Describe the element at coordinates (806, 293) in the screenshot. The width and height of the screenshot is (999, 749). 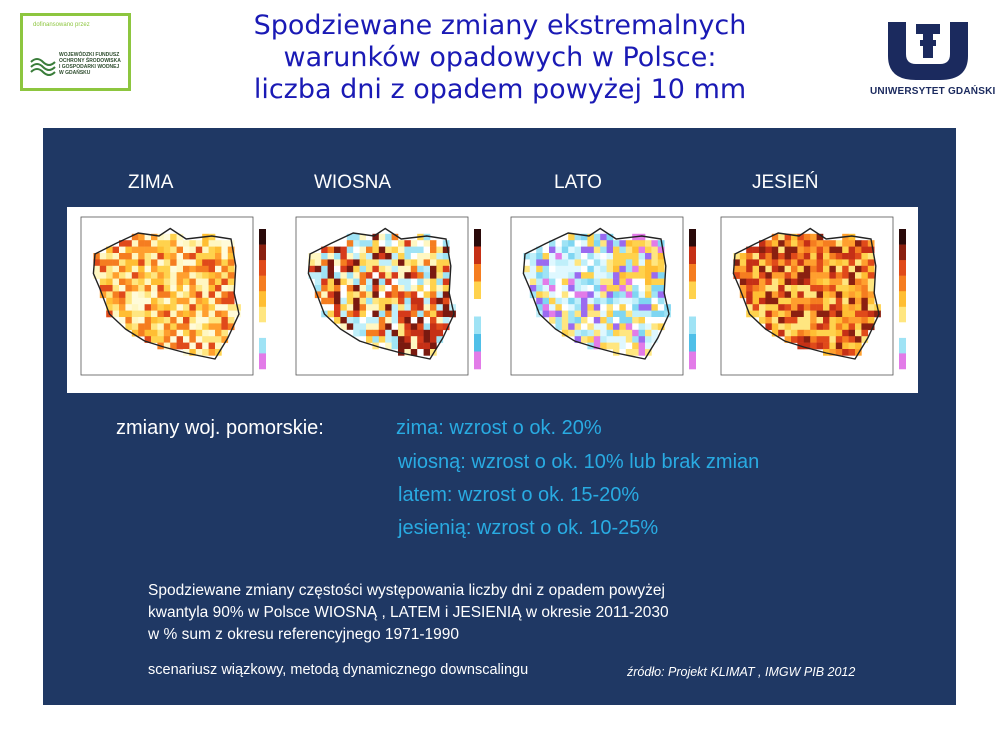
I see `map-border` at that location.